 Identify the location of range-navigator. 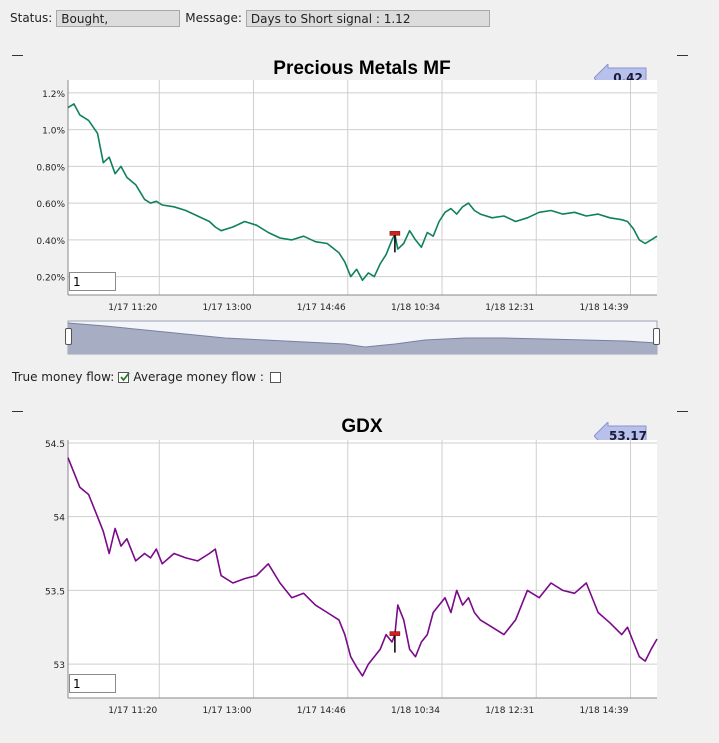
(362, 337).